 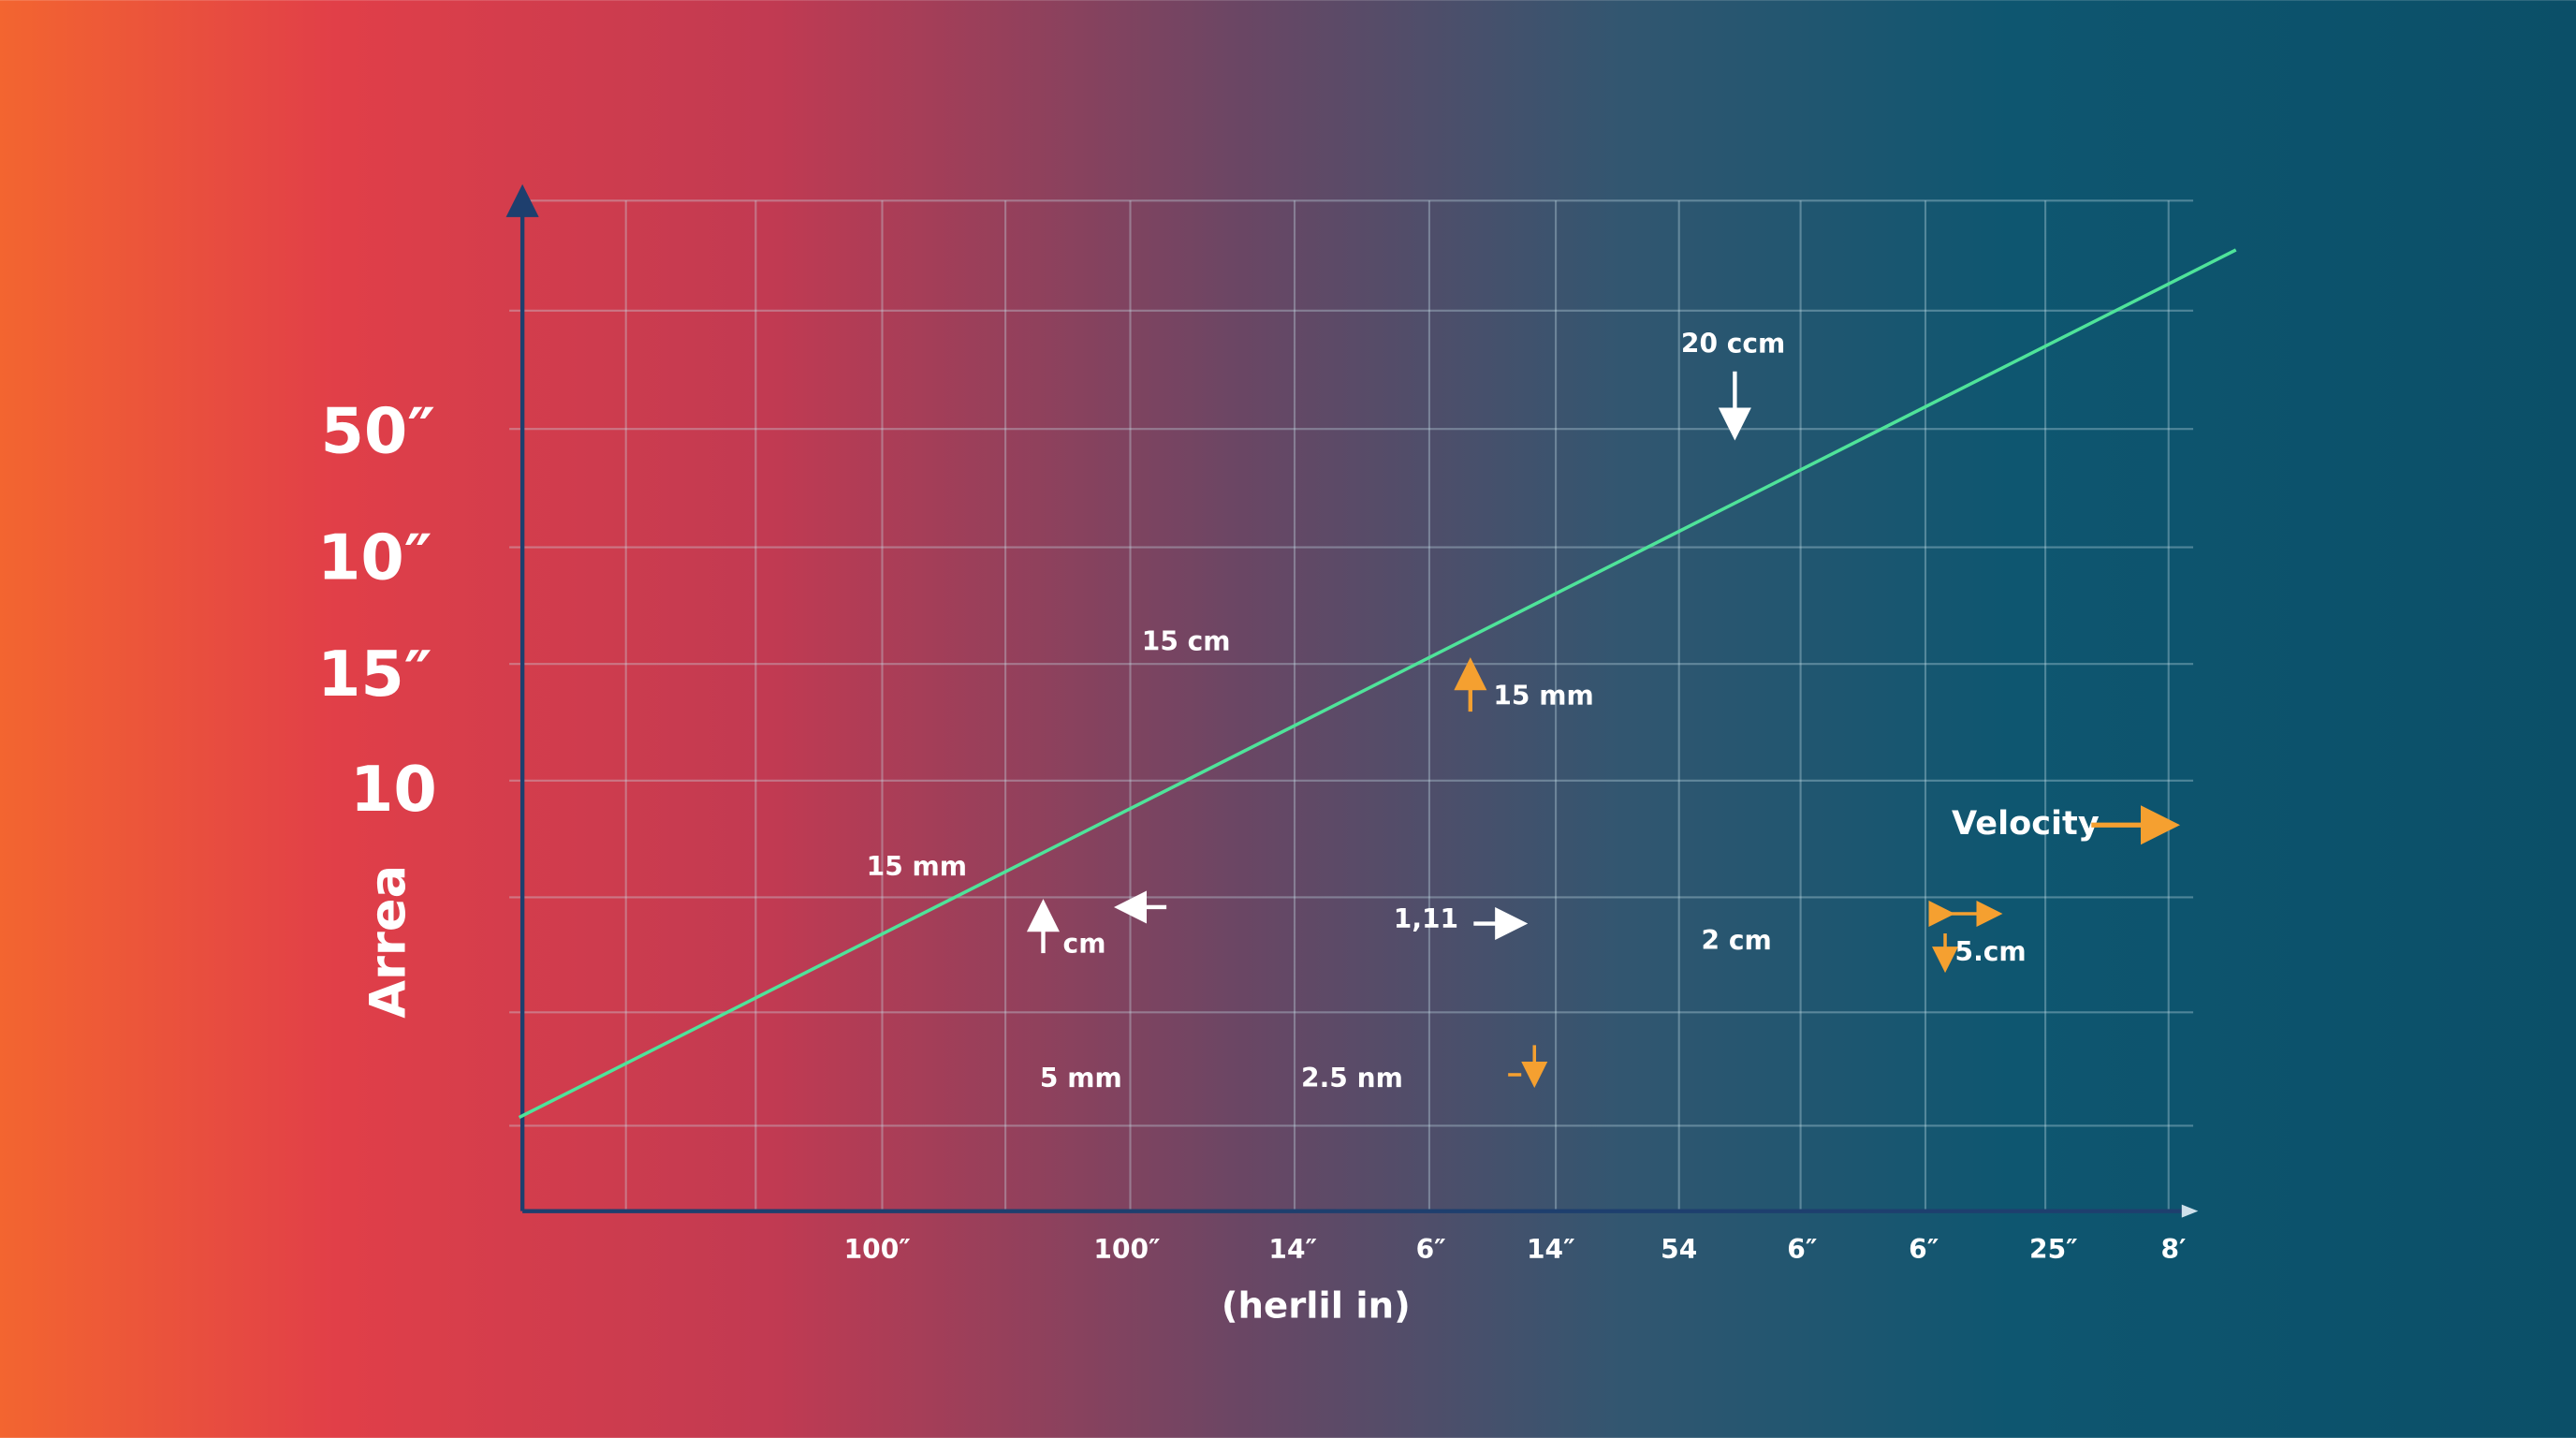 I want to click on annotation: 5.cm, so click(x=1991, y=951).